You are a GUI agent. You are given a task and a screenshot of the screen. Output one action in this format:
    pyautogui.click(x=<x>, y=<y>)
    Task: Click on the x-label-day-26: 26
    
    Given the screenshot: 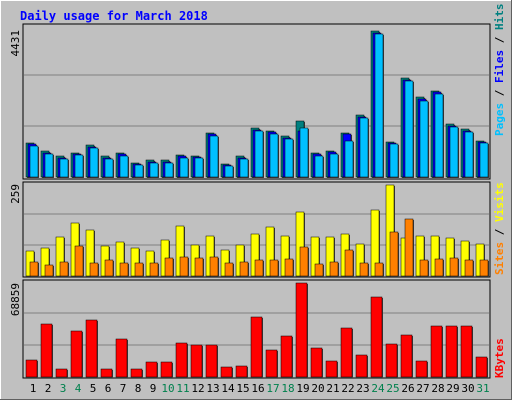 What is the action you would take?
    pyautogui.click(x=407, y=388)
    